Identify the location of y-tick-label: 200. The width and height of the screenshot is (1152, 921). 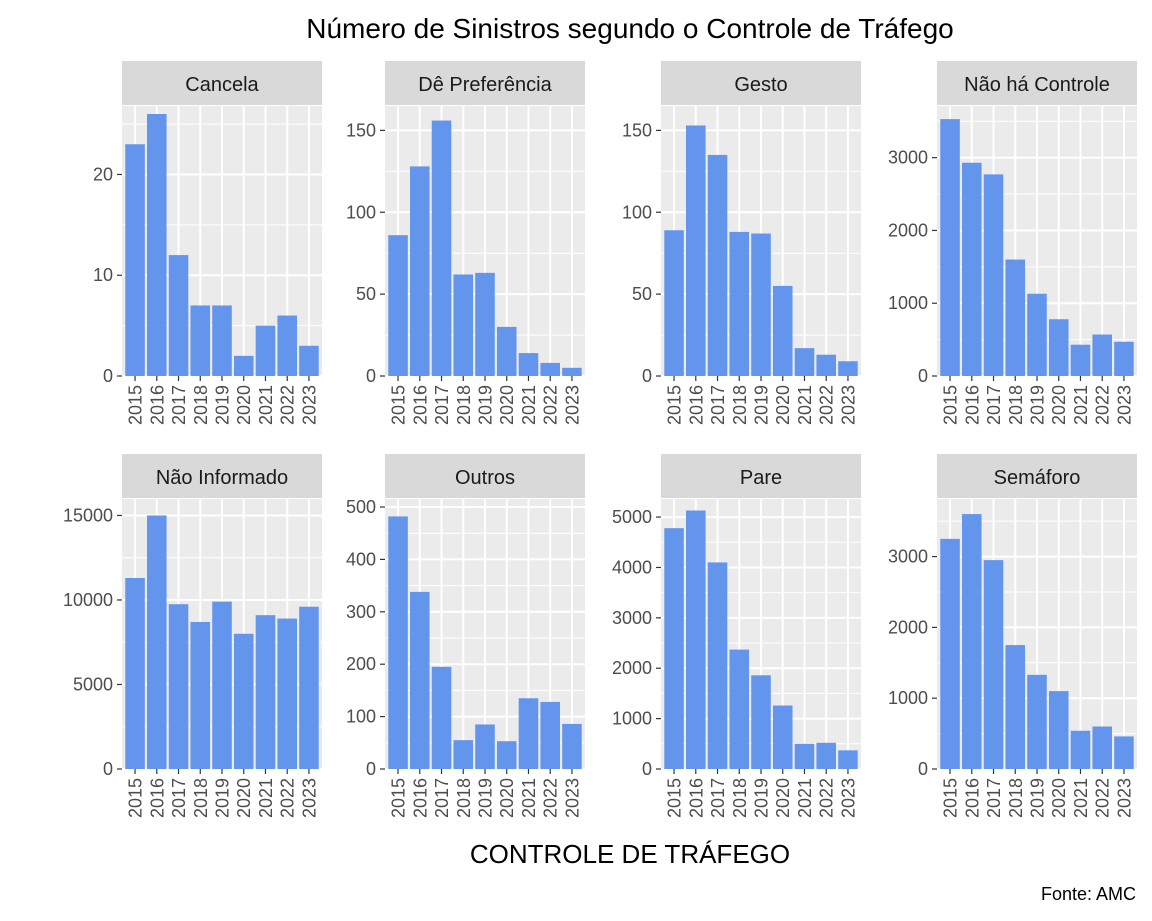
(361, 664).